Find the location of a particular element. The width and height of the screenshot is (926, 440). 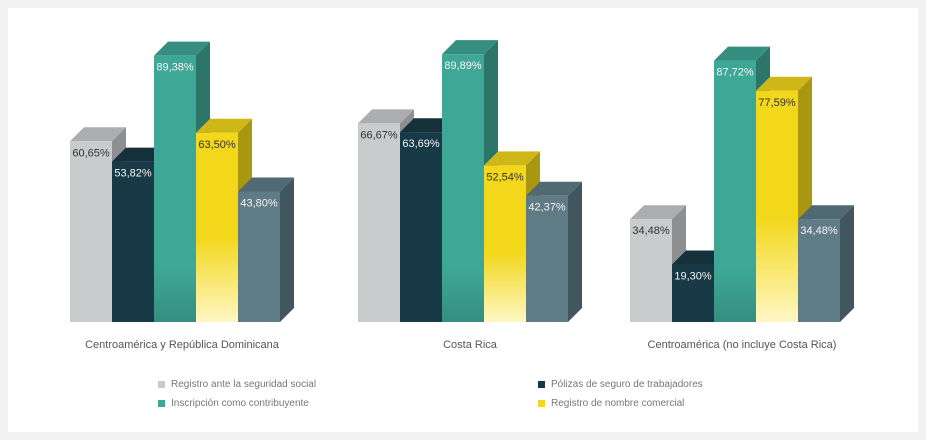

legend-item: Registro de nombre comercial is located at coordinates (611, 403).